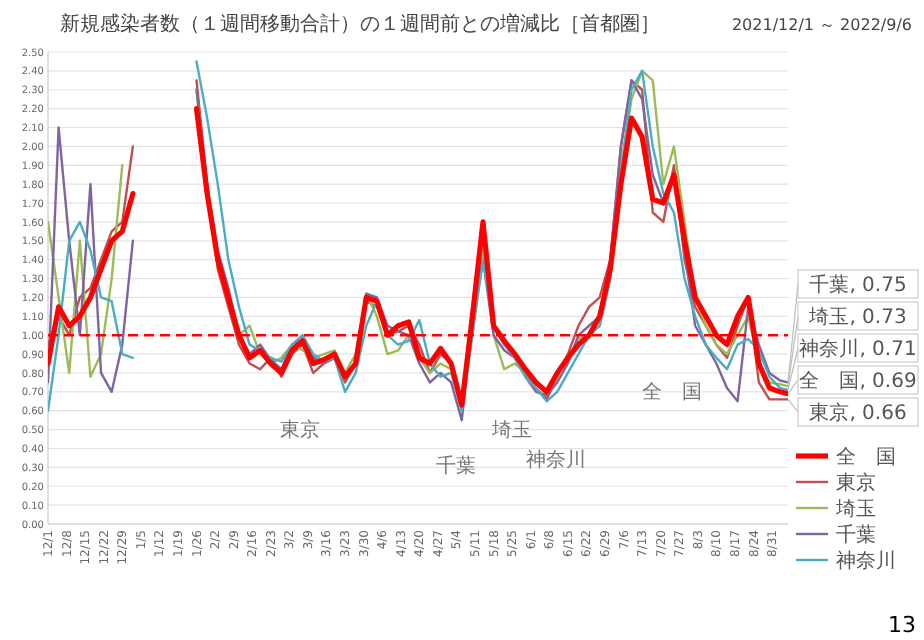 This screenshot has width=924, height=640. Describe the element at coordinates (300, 430) in the screenshot. I see `annotation: 東京` at that location.